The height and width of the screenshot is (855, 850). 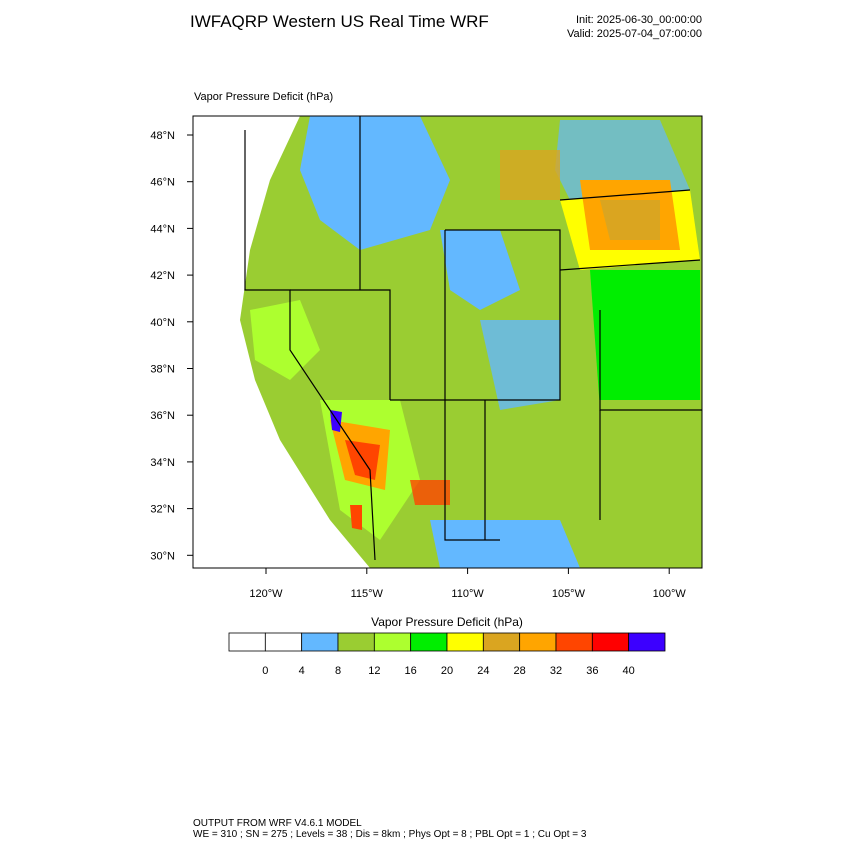 I want to click on lon-label: 110°W, so click(x=467, y=594).